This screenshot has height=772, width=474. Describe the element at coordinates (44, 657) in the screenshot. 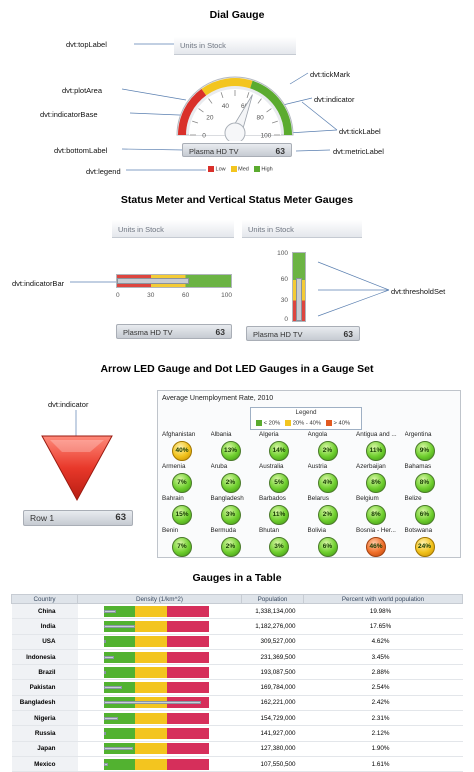

I see `cell-country: Indonesia` at that location.